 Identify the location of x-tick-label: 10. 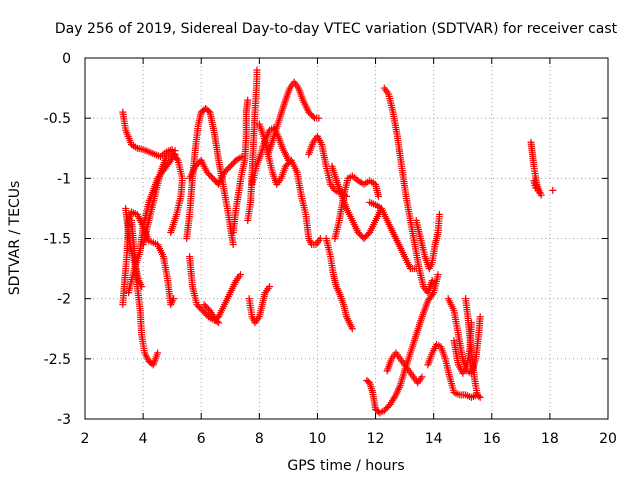
(318, 439).